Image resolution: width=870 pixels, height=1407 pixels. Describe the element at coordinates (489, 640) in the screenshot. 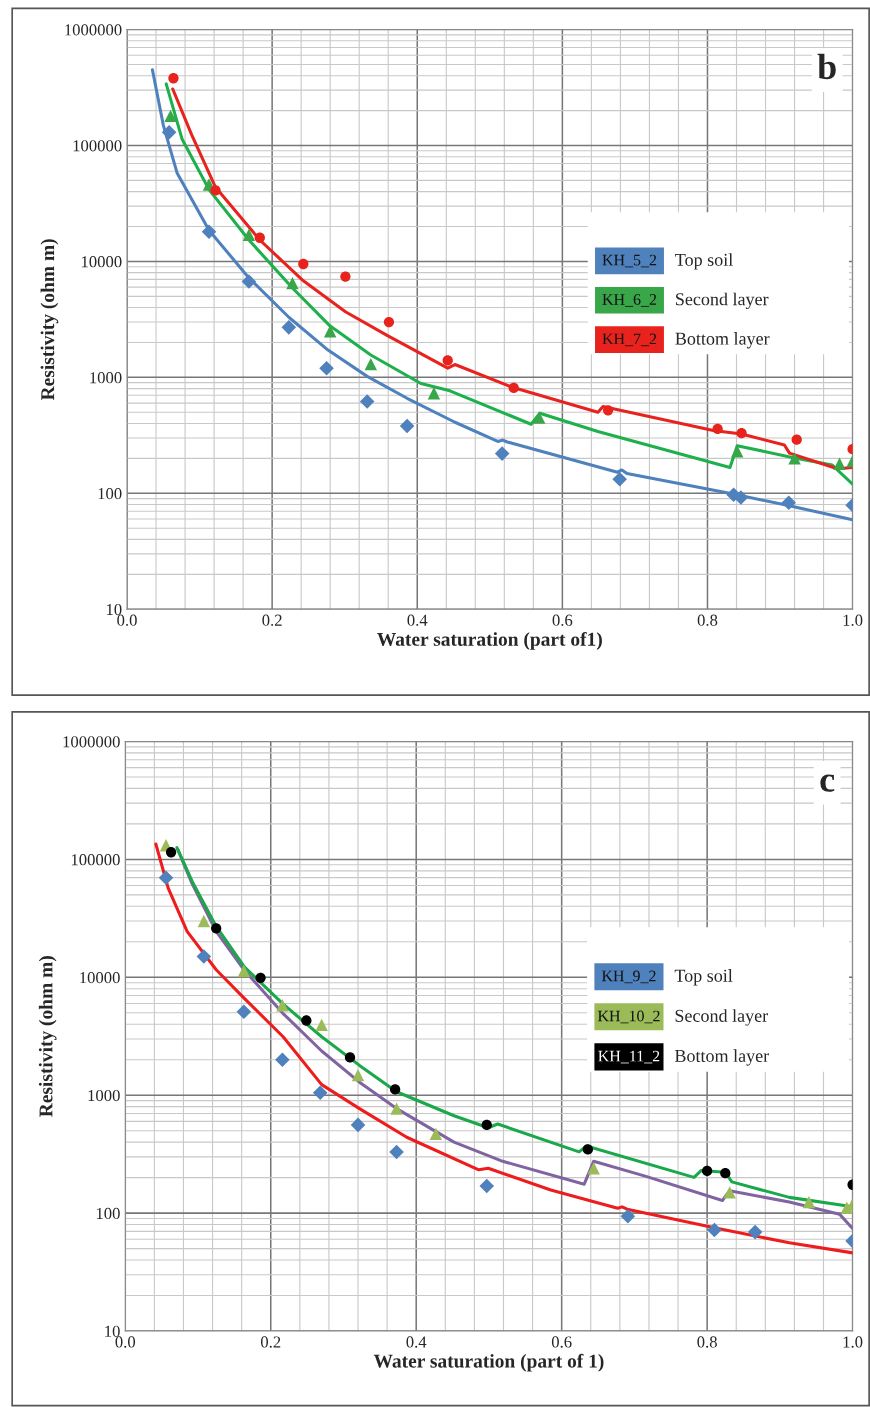

I see `x-axis-title: Water saturation (part of1)` at that location.